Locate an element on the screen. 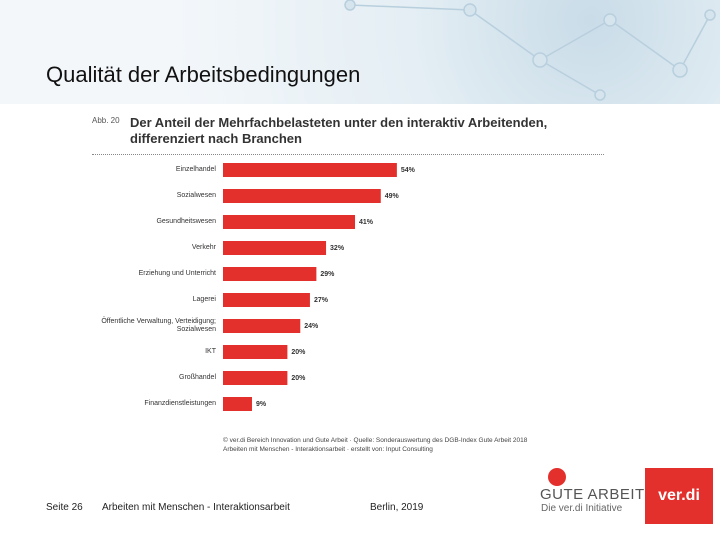 The width and height of the screenshot is (720, 540). category-label: IKT is located at coordinates (210, 351).